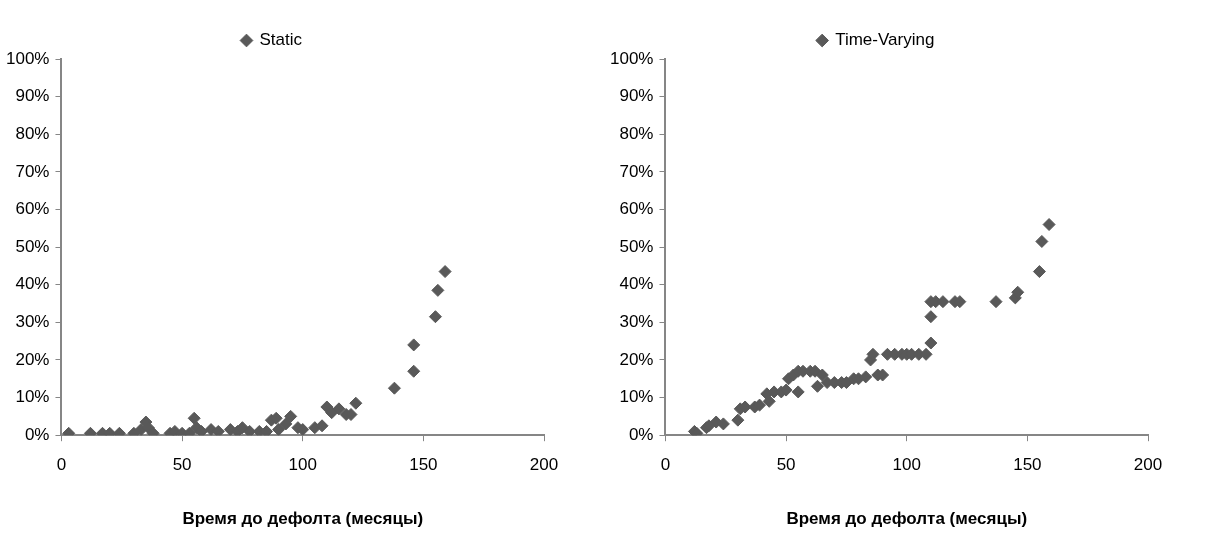  Describe the element at coordinates (885, 40) in the screenshot. I see `legend-label: Time-Varying` at that location.